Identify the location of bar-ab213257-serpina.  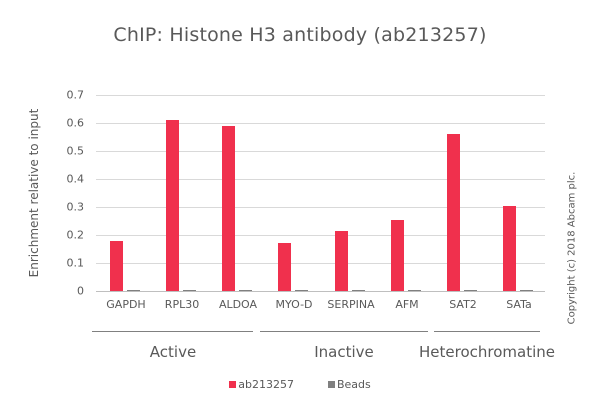
(341, 260).